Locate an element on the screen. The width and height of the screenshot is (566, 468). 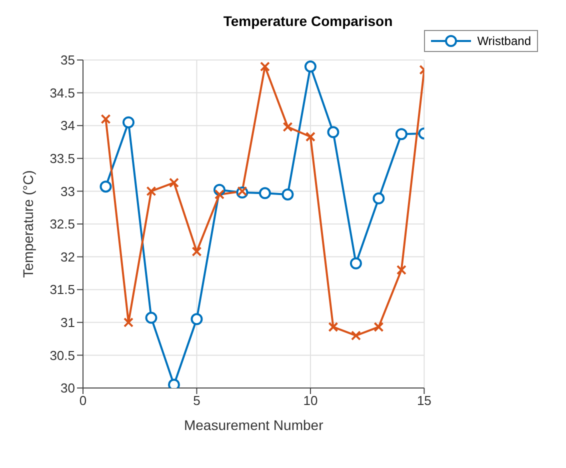
y-tick-label: 31 is located at coordinates (67, 322).